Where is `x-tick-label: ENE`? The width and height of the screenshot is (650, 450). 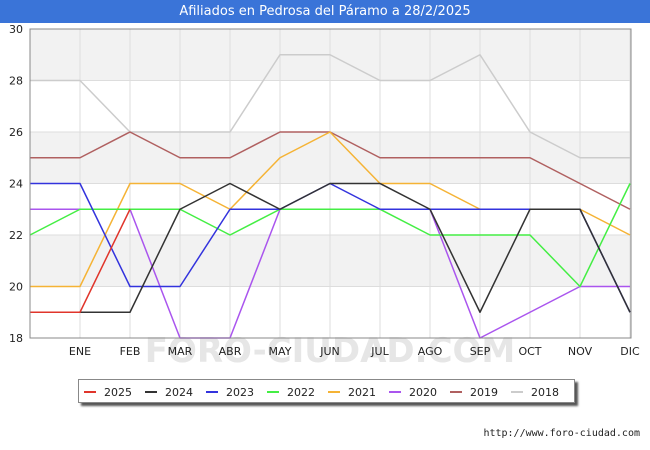
x-tick-label: ENE is located at coordinates (80, 351).